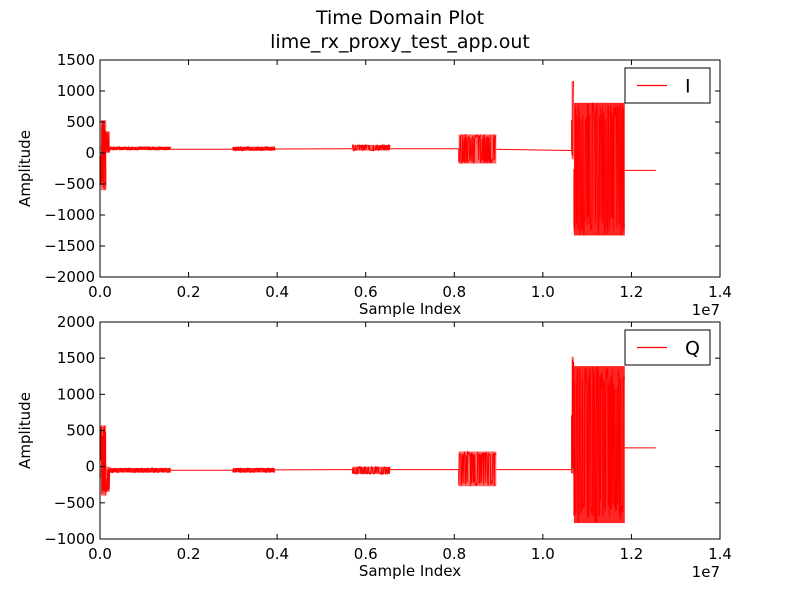  What do you see at coordinates (400, 18) in the screenshot?
I see `figure-title: Time Domain Plot` at bounding box center [400, 18].